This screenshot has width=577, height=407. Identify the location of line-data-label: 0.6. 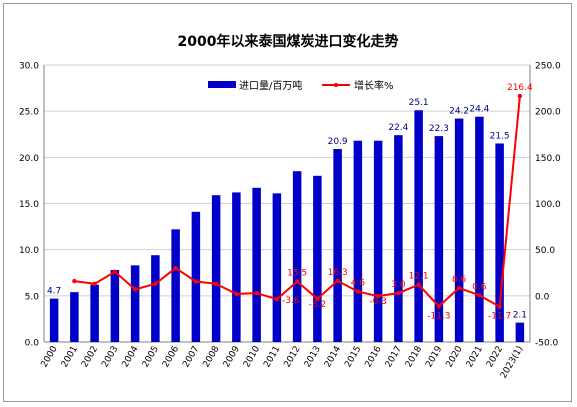
(479, 287).